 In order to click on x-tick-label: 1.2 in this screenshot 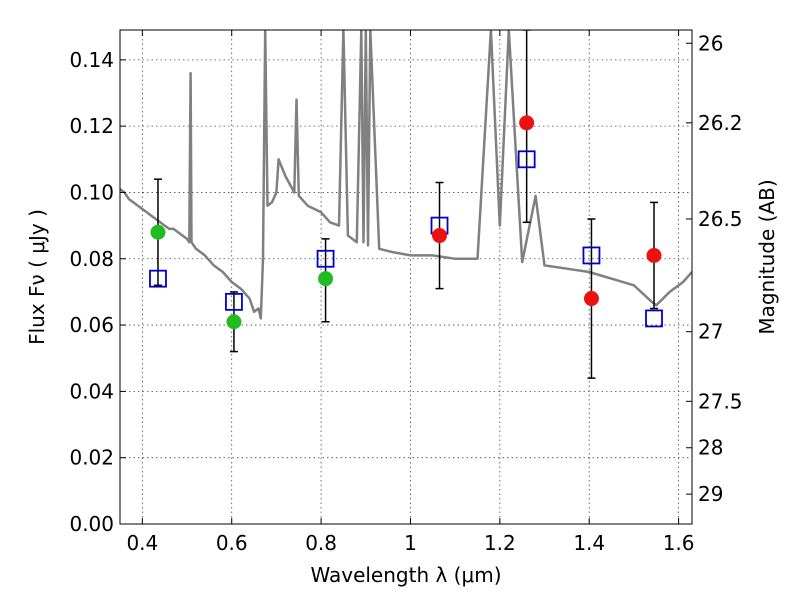, I will do `click(500, 543)`.